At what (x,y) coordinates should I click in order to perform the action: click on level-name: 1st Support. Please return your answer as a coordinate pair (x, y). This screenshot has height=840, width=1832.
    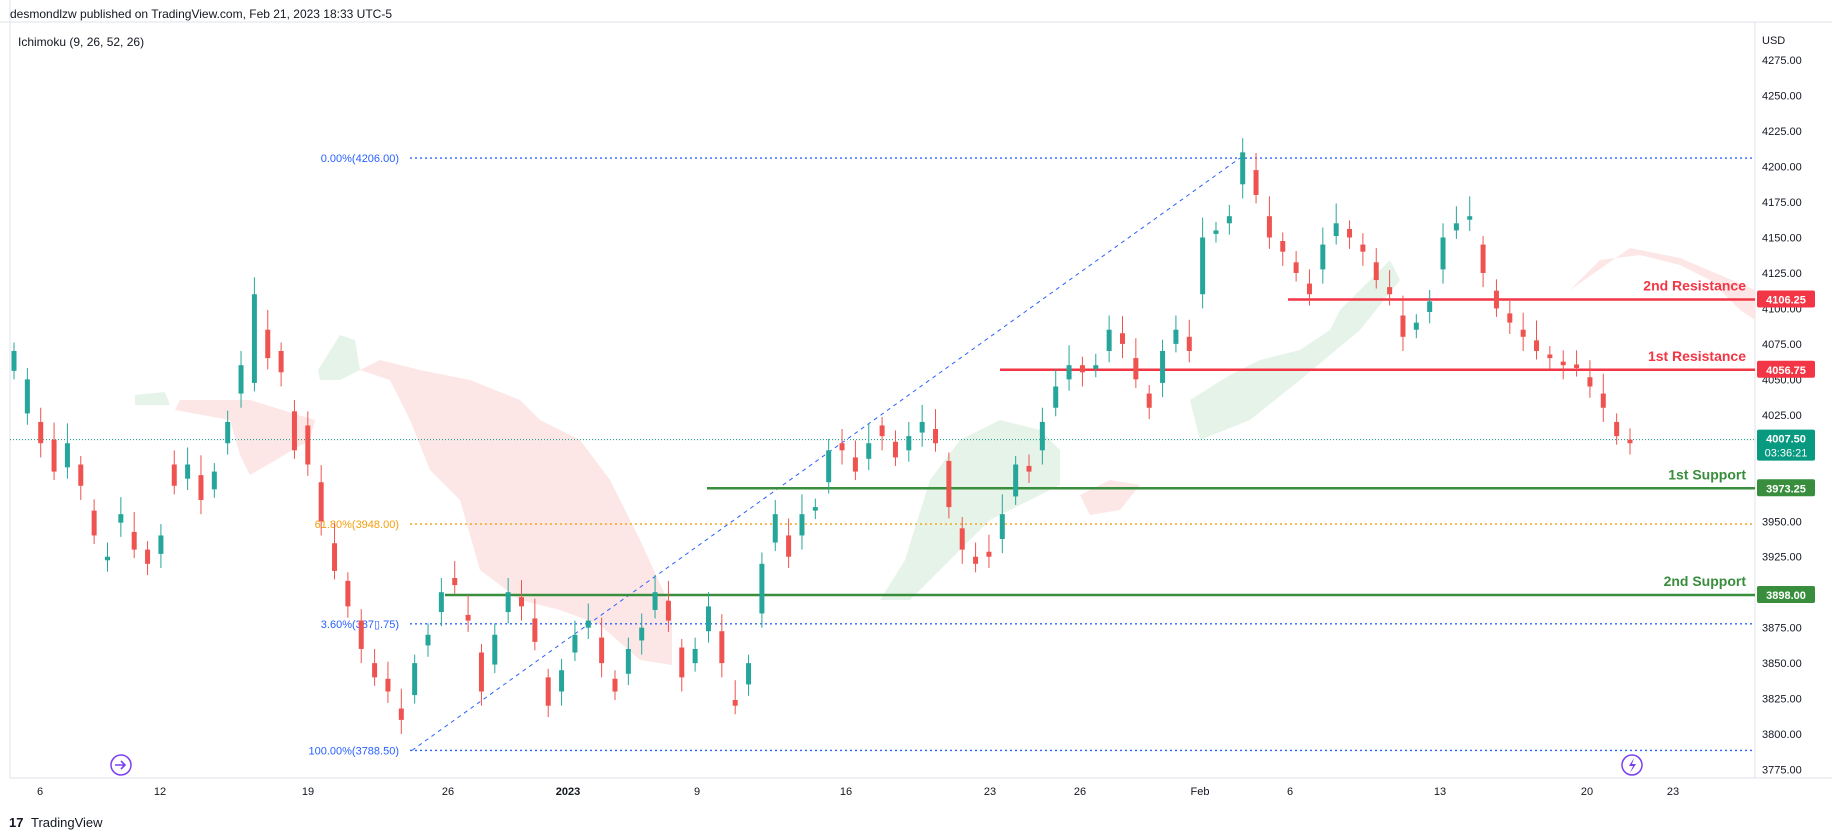
    Looking at the image, I should click on (1707, 474).